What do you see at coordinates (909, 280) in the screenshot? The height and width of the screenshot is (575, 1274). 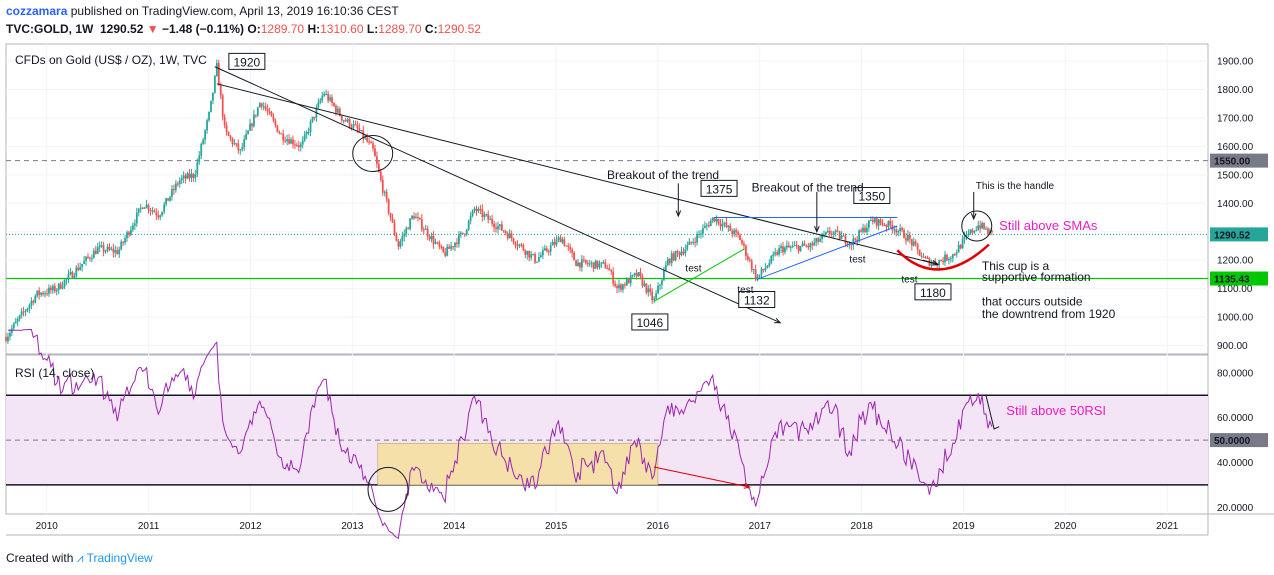 I see `test-label-4: test` at bounding box center [909, 280].